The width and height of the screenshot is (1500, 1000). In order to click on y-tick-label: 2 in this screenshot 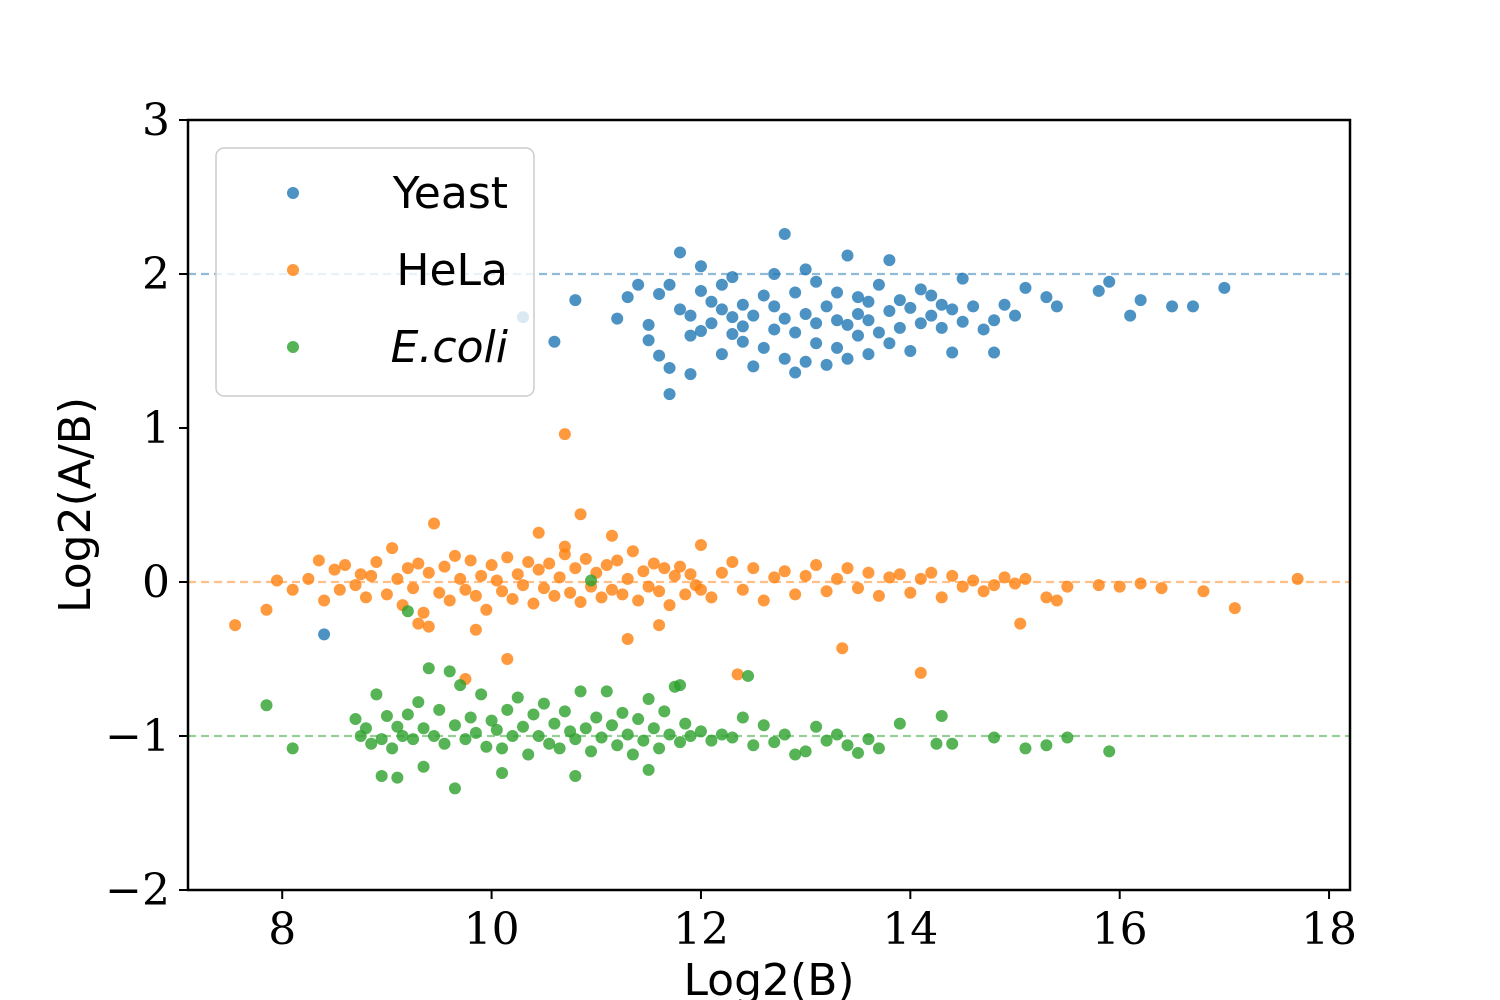, I will do `click(156, 274)`.